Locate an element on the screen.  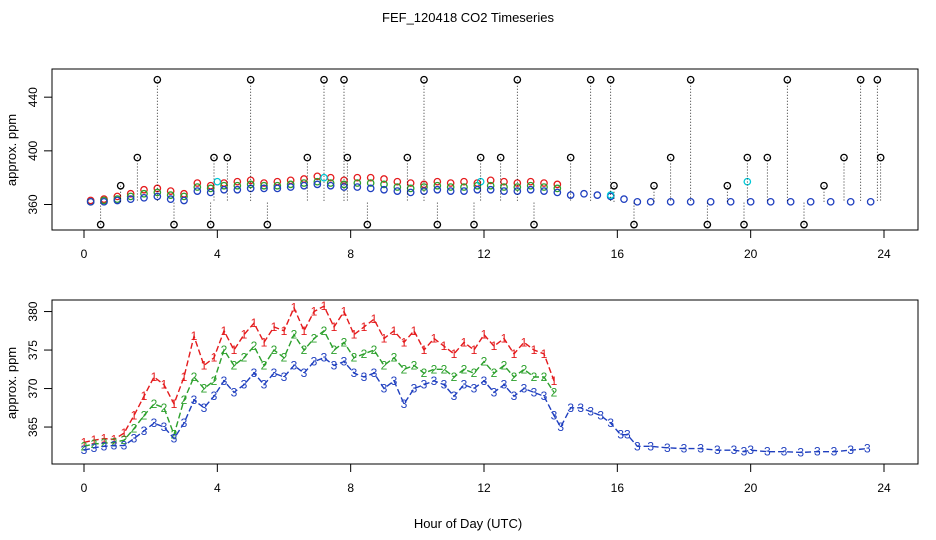
bottom-series-2-line is located at coordinates (319, 388).